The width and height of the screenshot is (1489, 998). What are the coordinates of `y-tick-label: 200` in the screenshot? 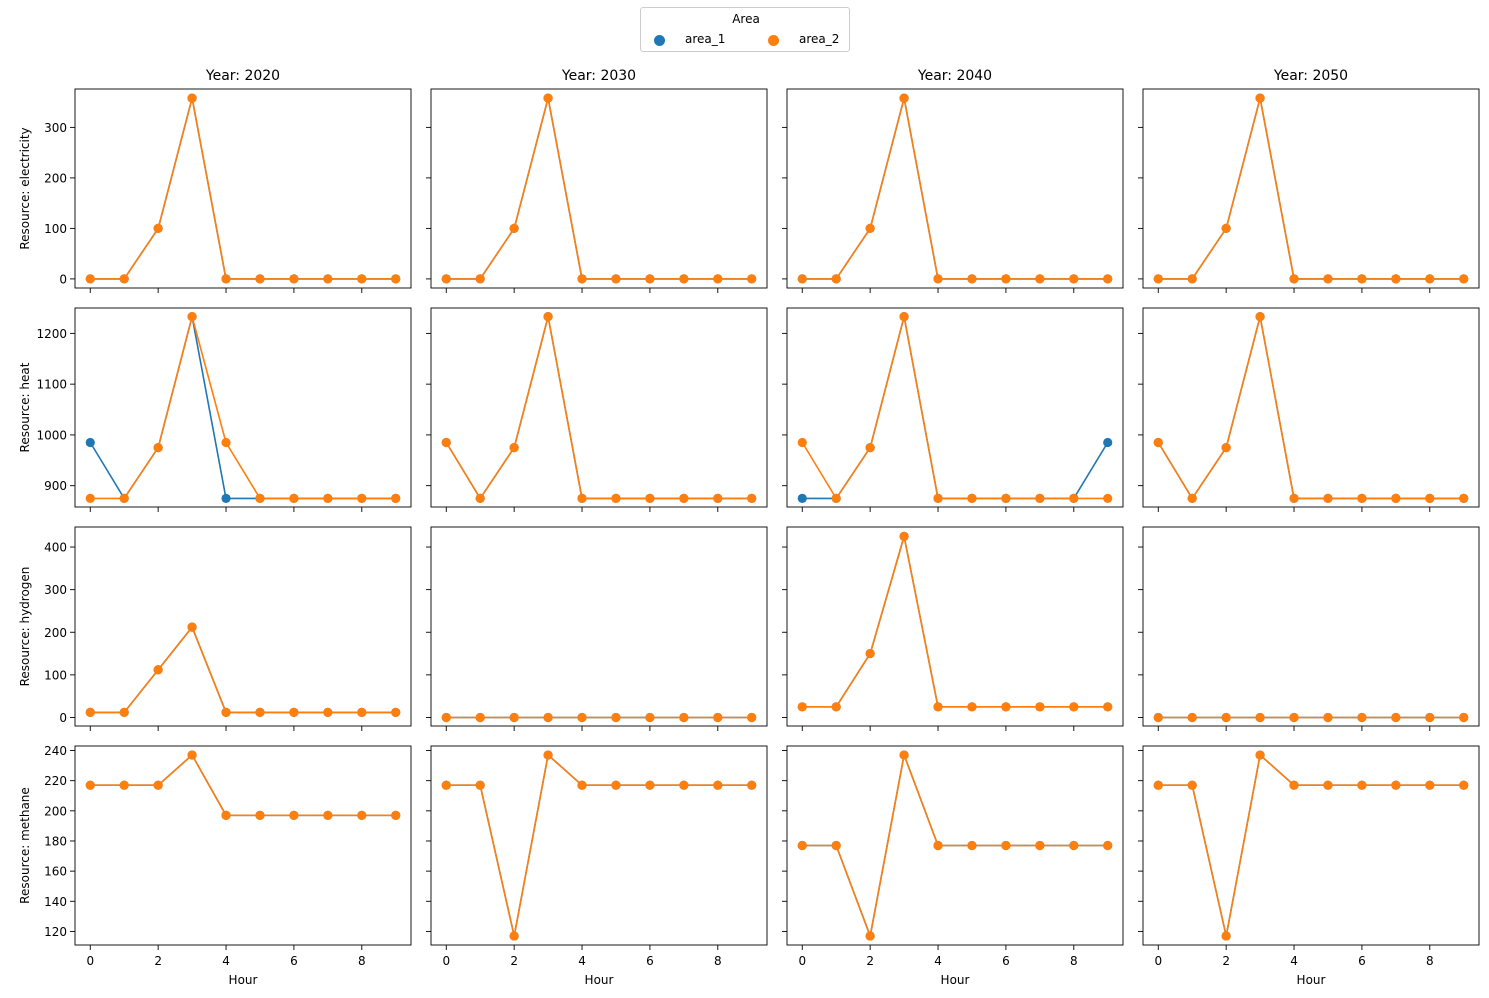 It's located at (55, 633).